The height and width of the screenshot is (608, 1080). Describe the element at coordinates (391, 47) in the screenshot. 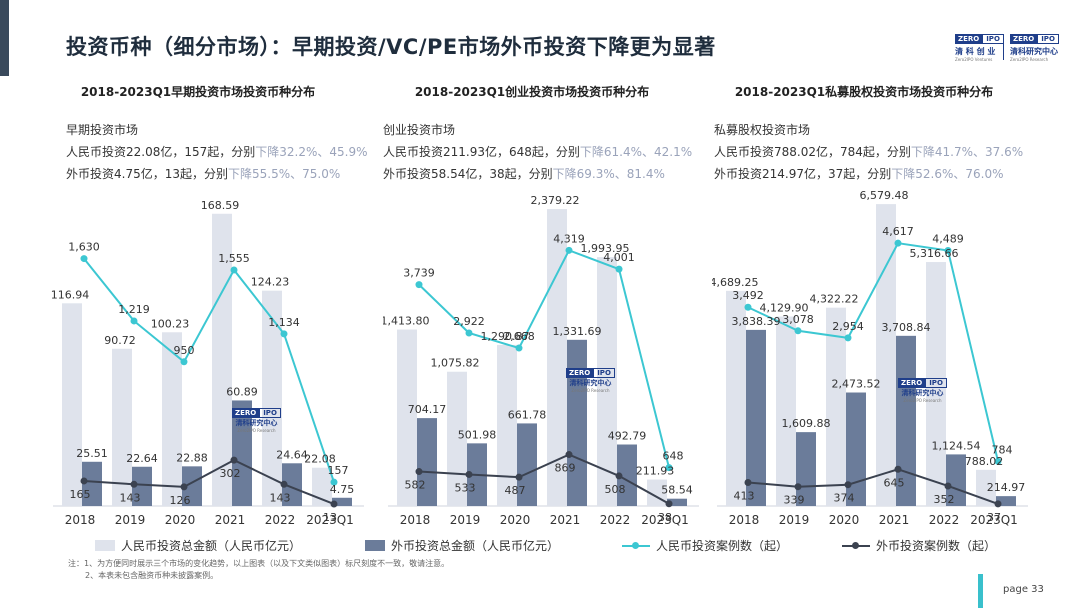

I see `page-title: 投资币种（细分市场）：早期投资/VC/PE市场外币投资下降更为显著` at that location.